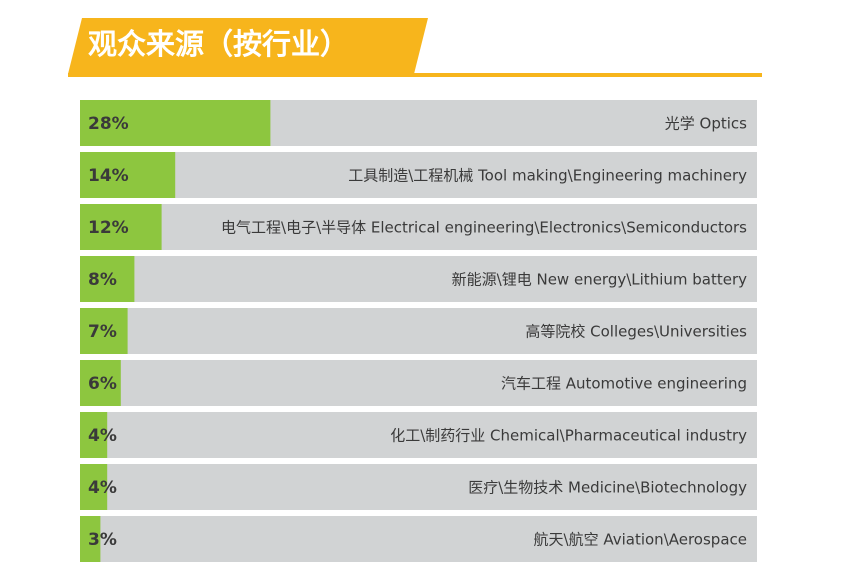 The image size is (842, 563). I want to click on category-label: 新能源\锂电 New energy\Lithium battery, so click(599, 280).